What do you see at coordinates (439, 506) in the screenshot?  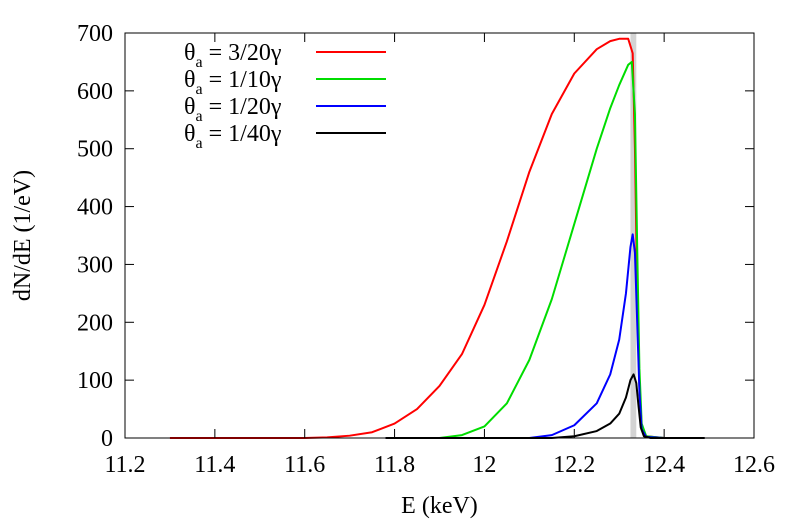 I see `x-axis-label: E (keV)` at bounding box center [439, 506].